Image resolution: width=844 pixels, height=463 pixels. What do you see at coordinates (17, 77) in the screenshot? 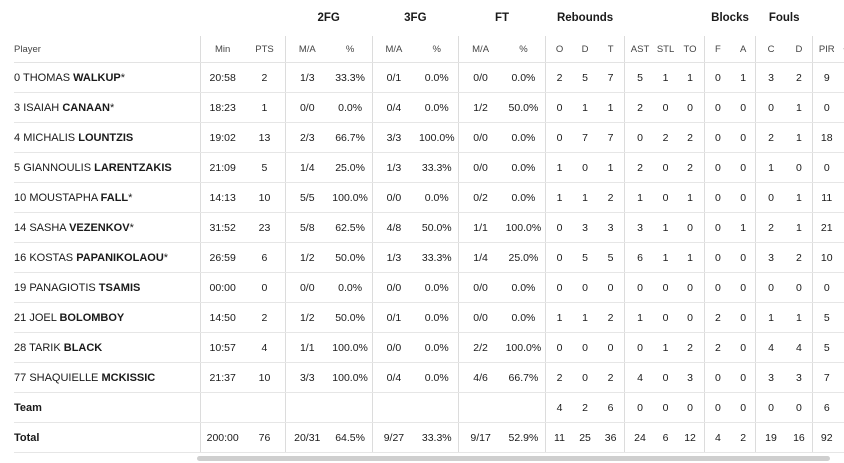
I see `player-number: 0` at bounding box center [17, 77].